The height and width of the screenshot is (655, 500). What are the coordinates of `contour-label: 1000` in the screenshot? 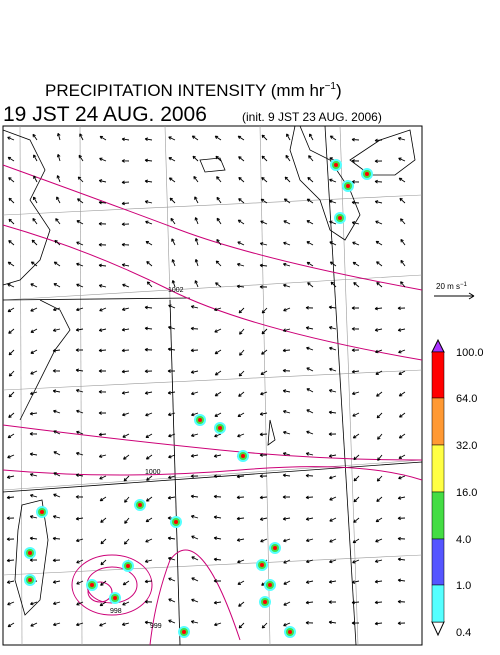 It's located at (153, 472).